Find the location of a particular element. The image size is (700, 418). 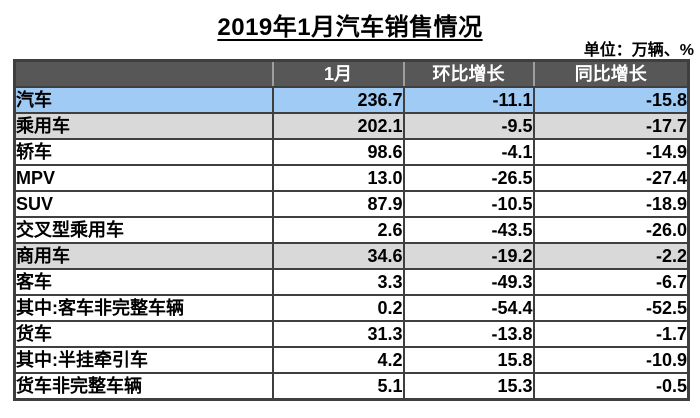

row-value: -2.2 is located at coordinates (611, 256).